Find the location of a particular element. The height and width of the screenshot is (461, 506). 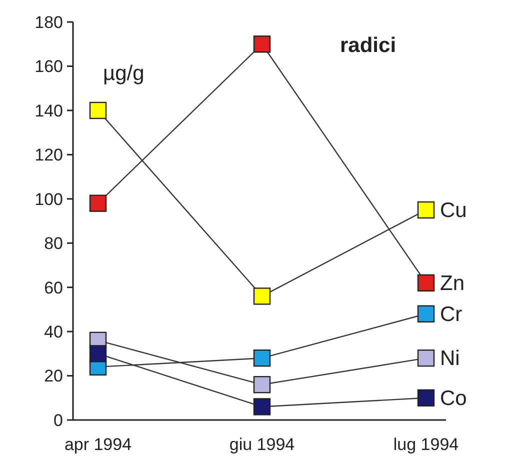

y-tick-label: 40 is located at coordinates (53, 332).